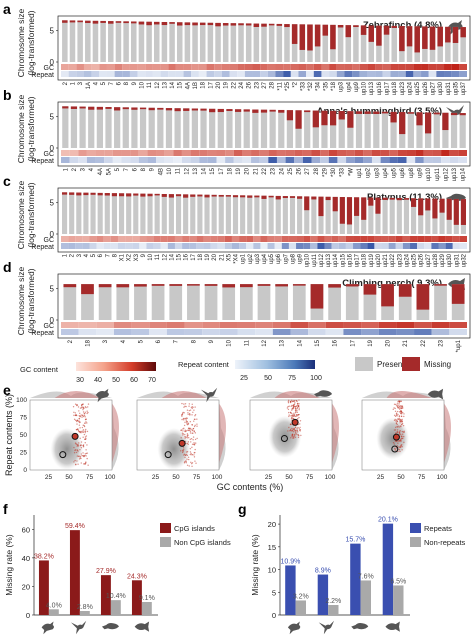 The height and width of the screenshot is (643, 474). What do you see at coordinates (219, 84) in the screenshot?
I see `chromosome-label: 20` at bounding box center [219, 84].